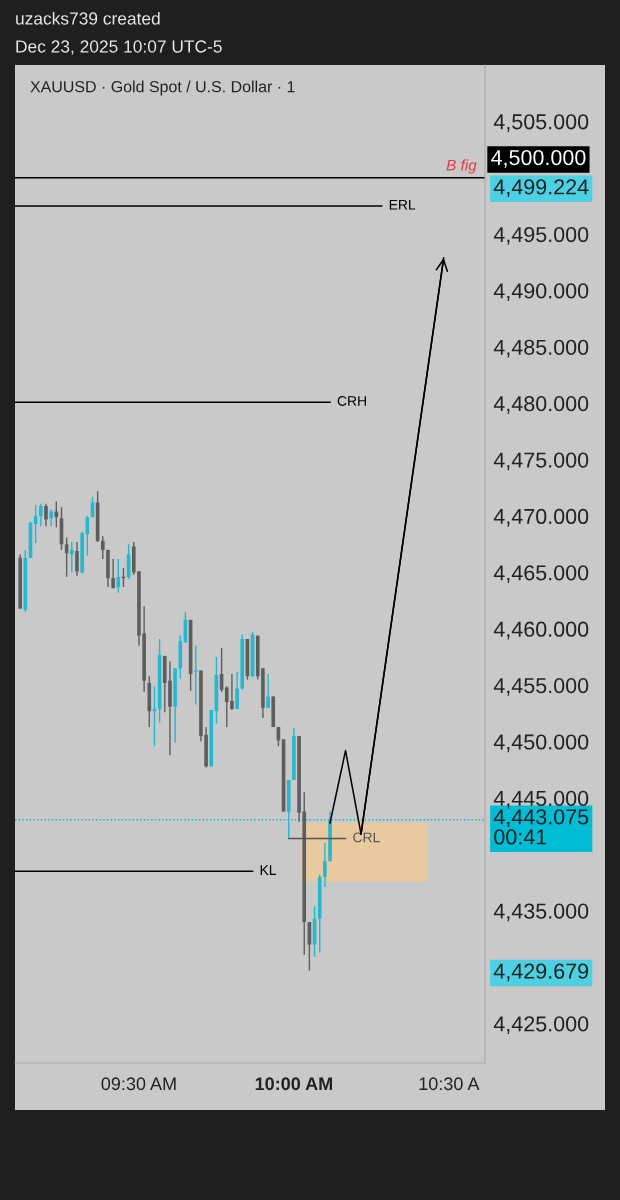 This screenshot has height=1200, width=620. What do you see at coordinates (293, 1084) in the screenshot?
I see `x-tick-label: 10:00 AM` at bounding box center [293, 1084].